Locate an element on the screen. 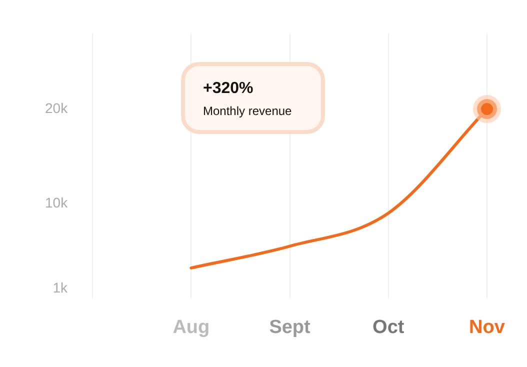 This screenshot has height=367, width=527. annotation: +320% is located at coordinates (228, 89).